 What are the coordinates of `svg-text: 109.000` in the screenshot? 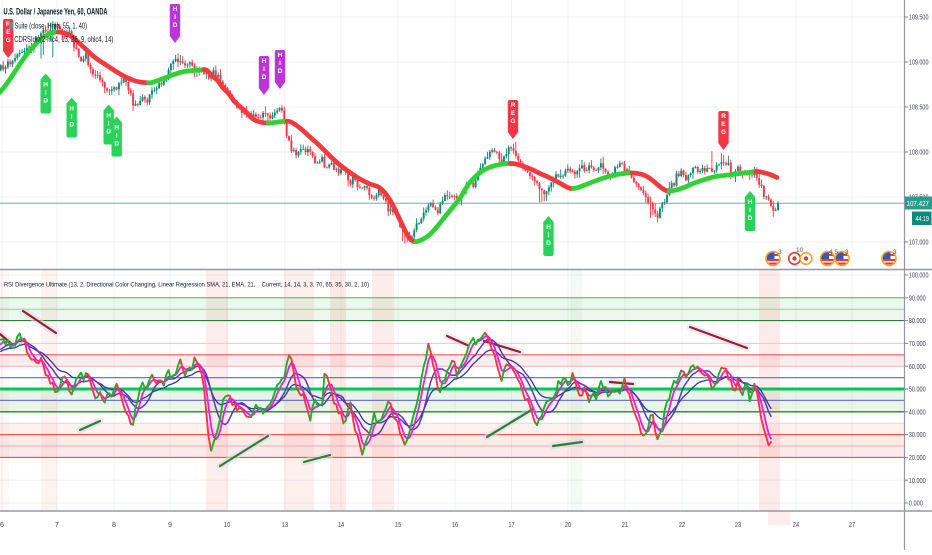 It's located at (919, 62).